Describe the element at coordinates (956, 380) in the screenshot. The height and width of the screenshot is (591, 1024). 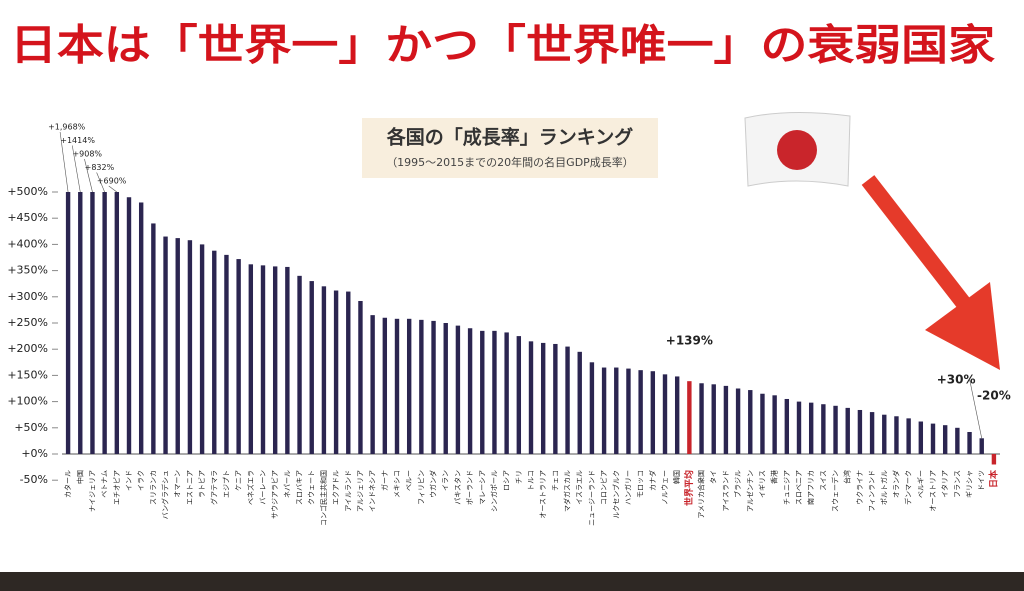
I see `value-label: +30%` at that location.